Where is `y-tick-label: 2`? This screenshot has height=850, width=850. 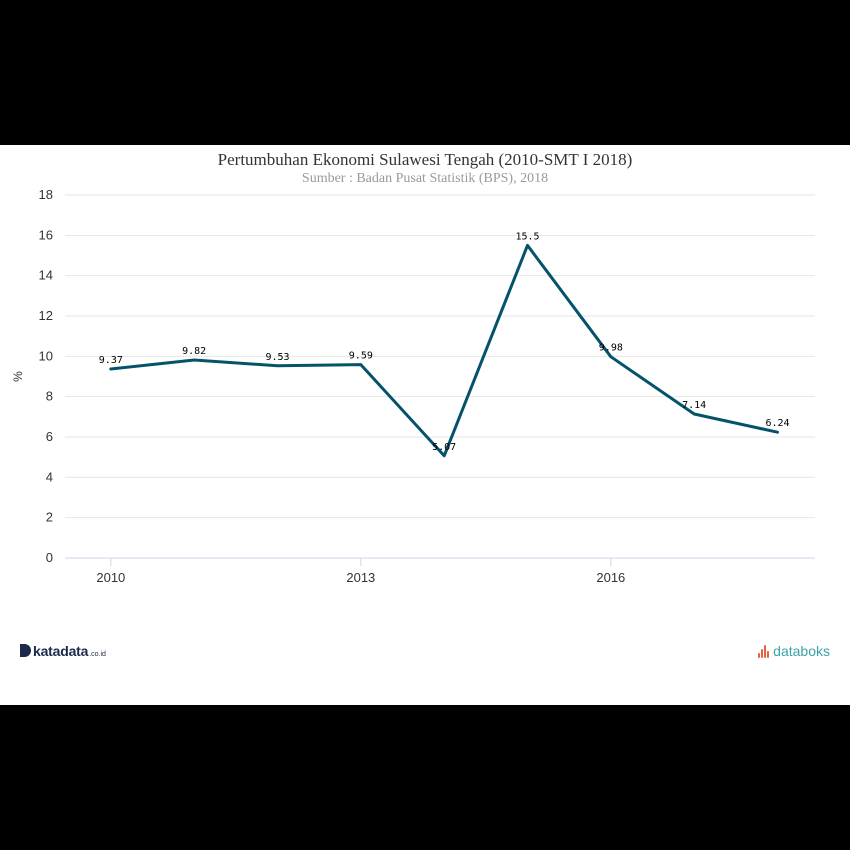 y-tick-label: 2 is located at coordinates (49, 517).